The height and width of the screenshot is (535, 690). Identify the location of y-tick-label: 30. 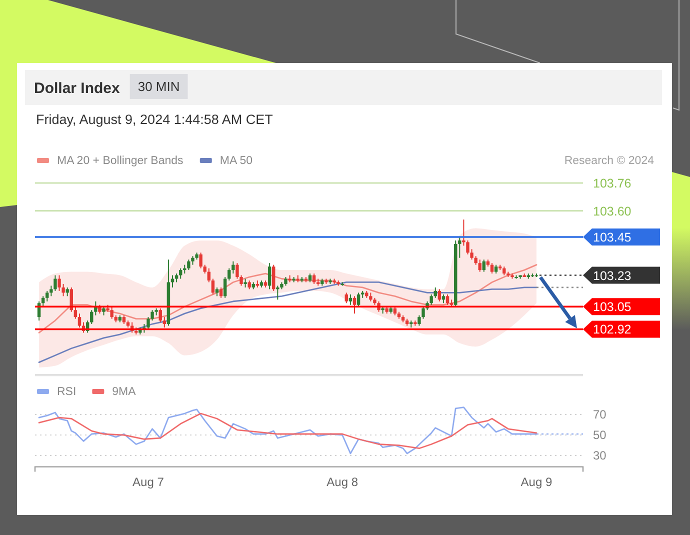
(600, 455).